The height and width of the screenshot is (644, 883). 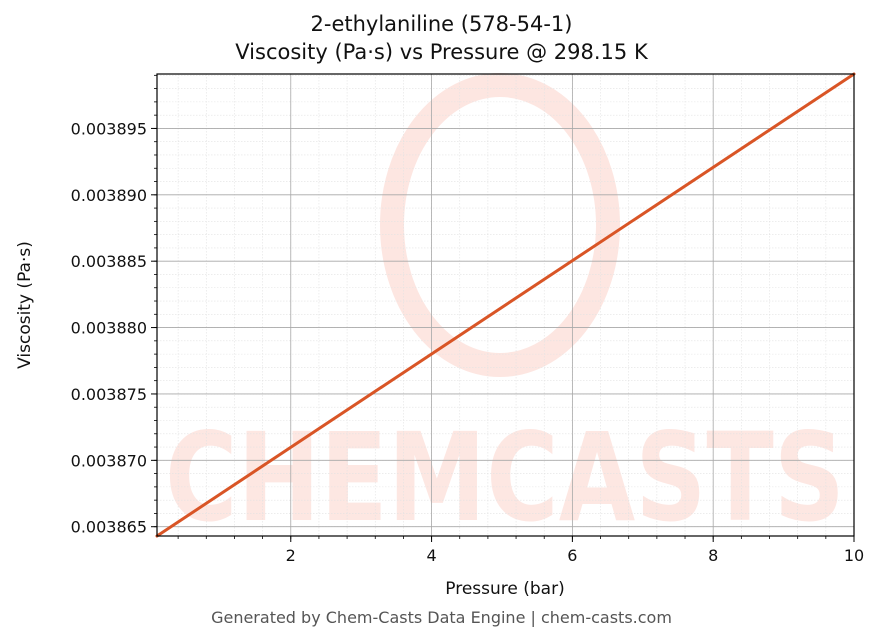 I want to click on x-tick-label: 8, so click(x=713, y=555).